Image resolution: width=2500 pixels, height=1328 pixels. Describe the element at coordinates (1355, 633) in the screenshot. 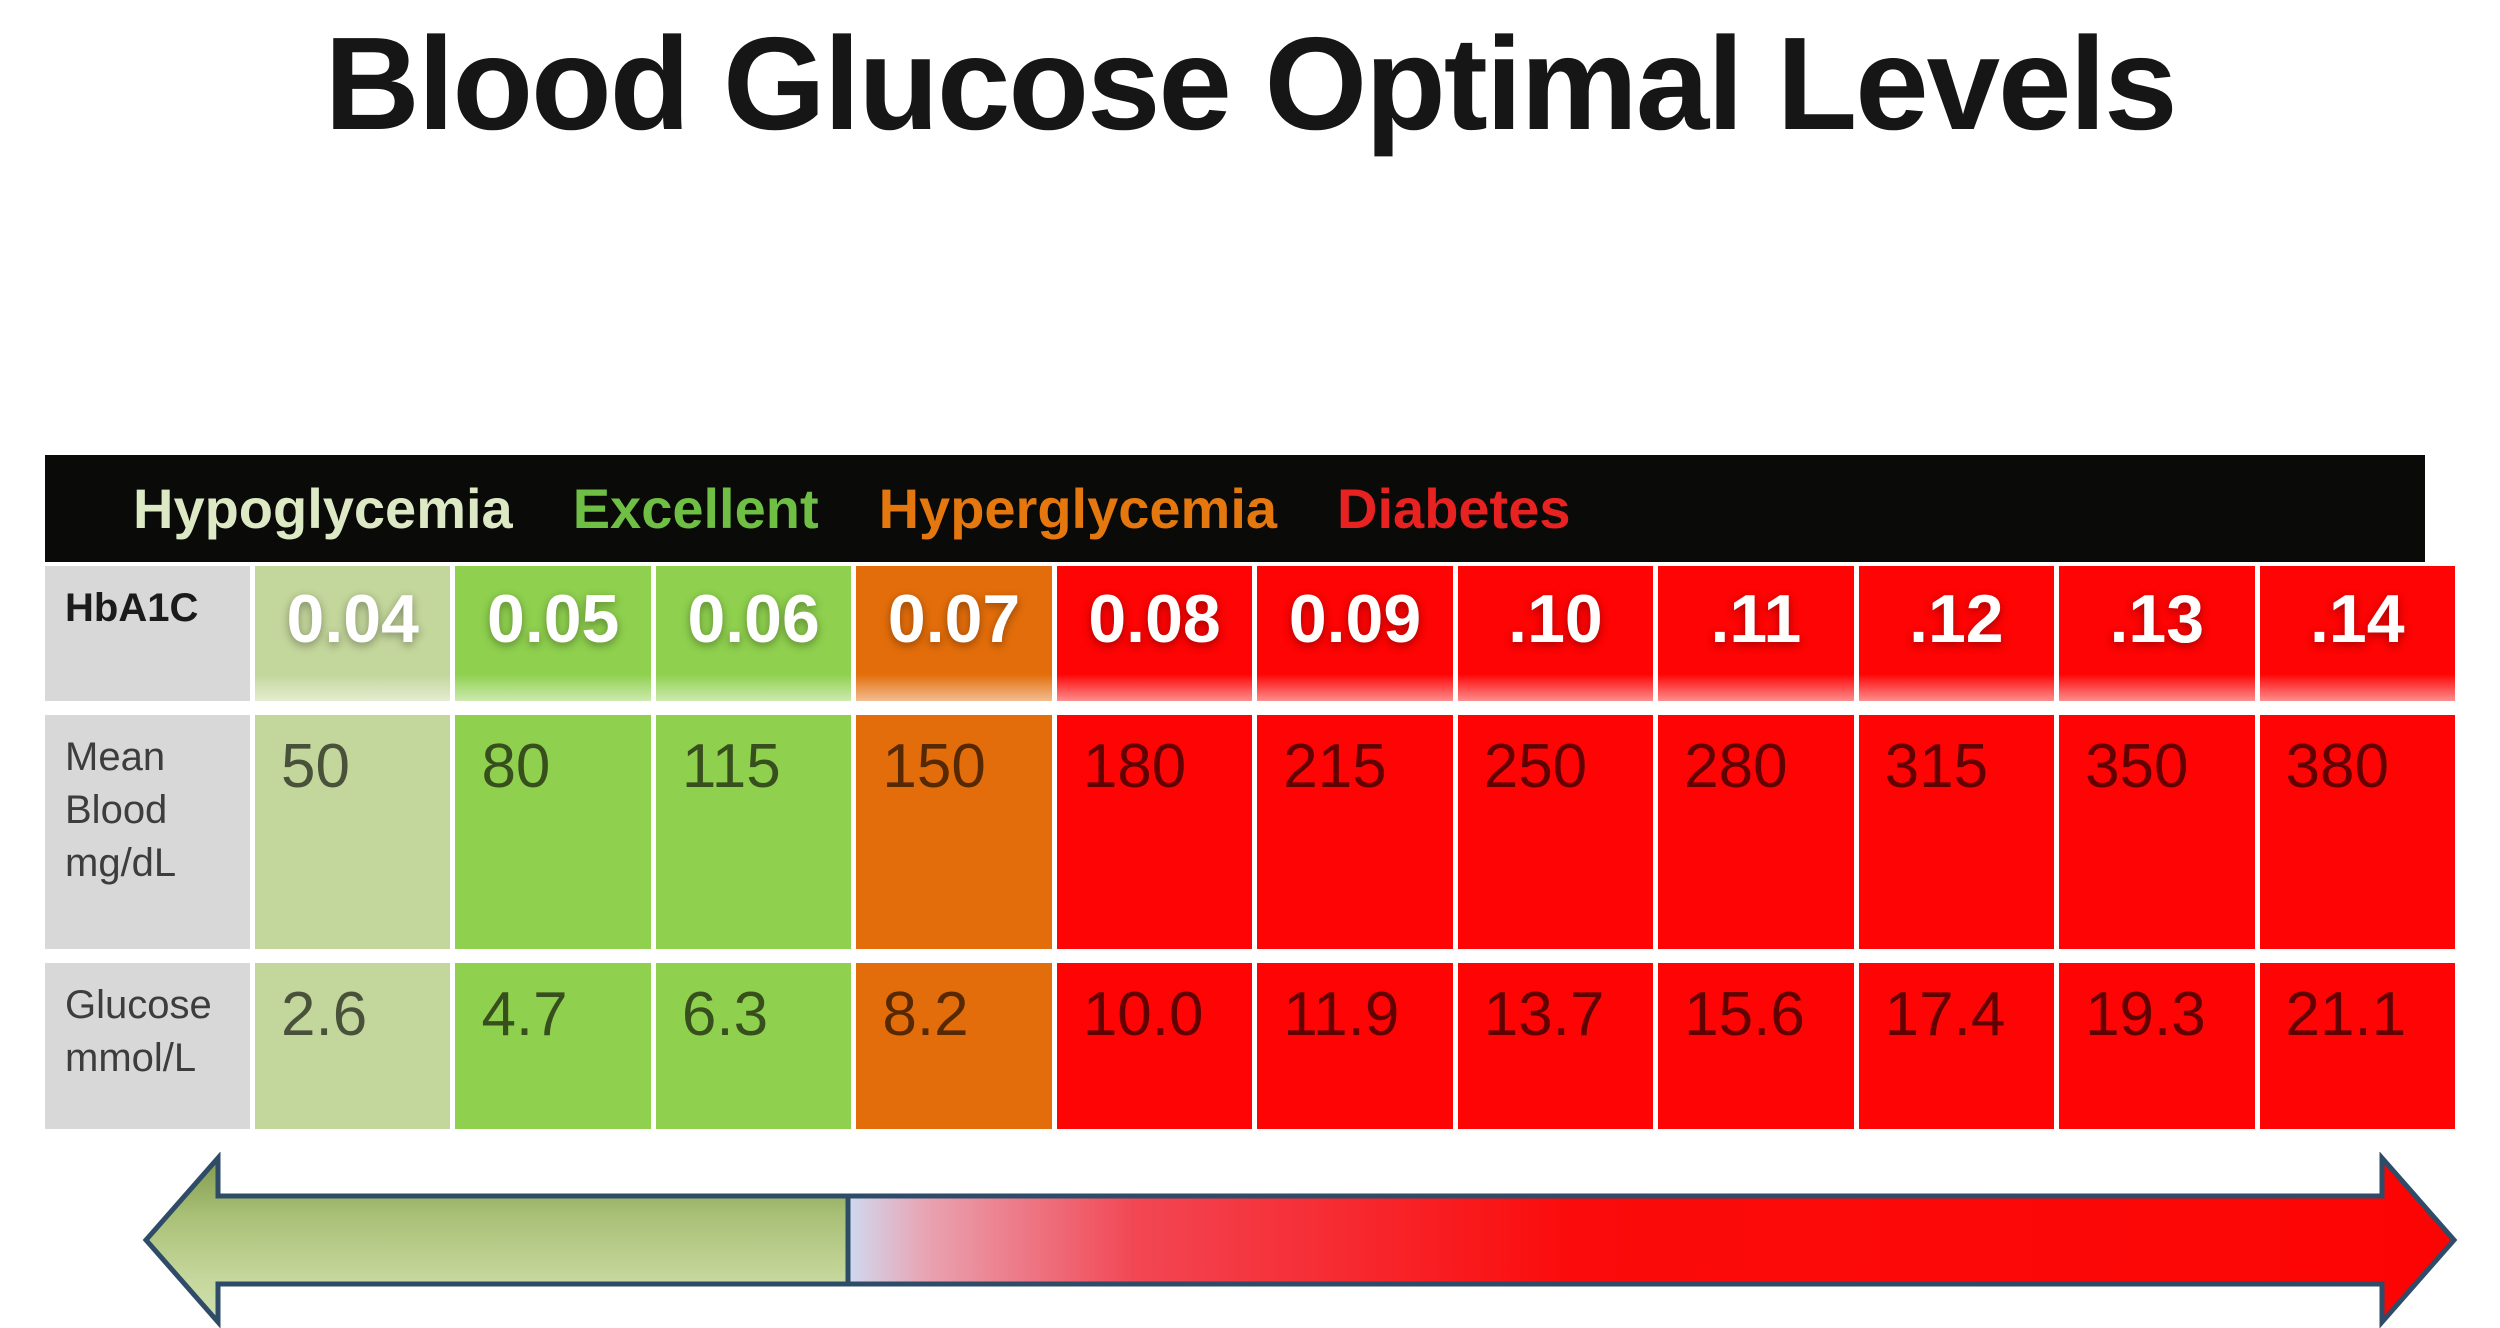

I see `table-cell-hba1c-5: 0.09` at that location.